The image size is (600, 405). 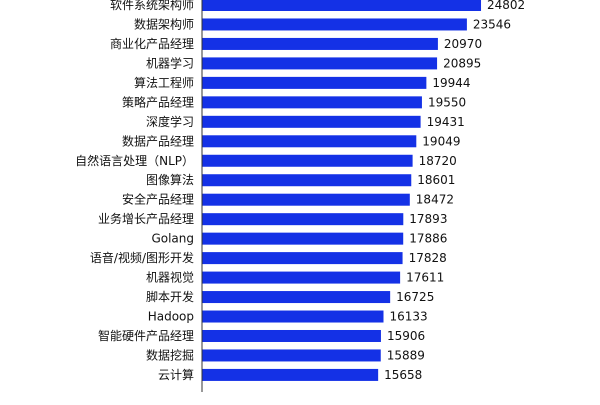 I want to click on category-label: 策略产品经理, so click(x=158, y=101).